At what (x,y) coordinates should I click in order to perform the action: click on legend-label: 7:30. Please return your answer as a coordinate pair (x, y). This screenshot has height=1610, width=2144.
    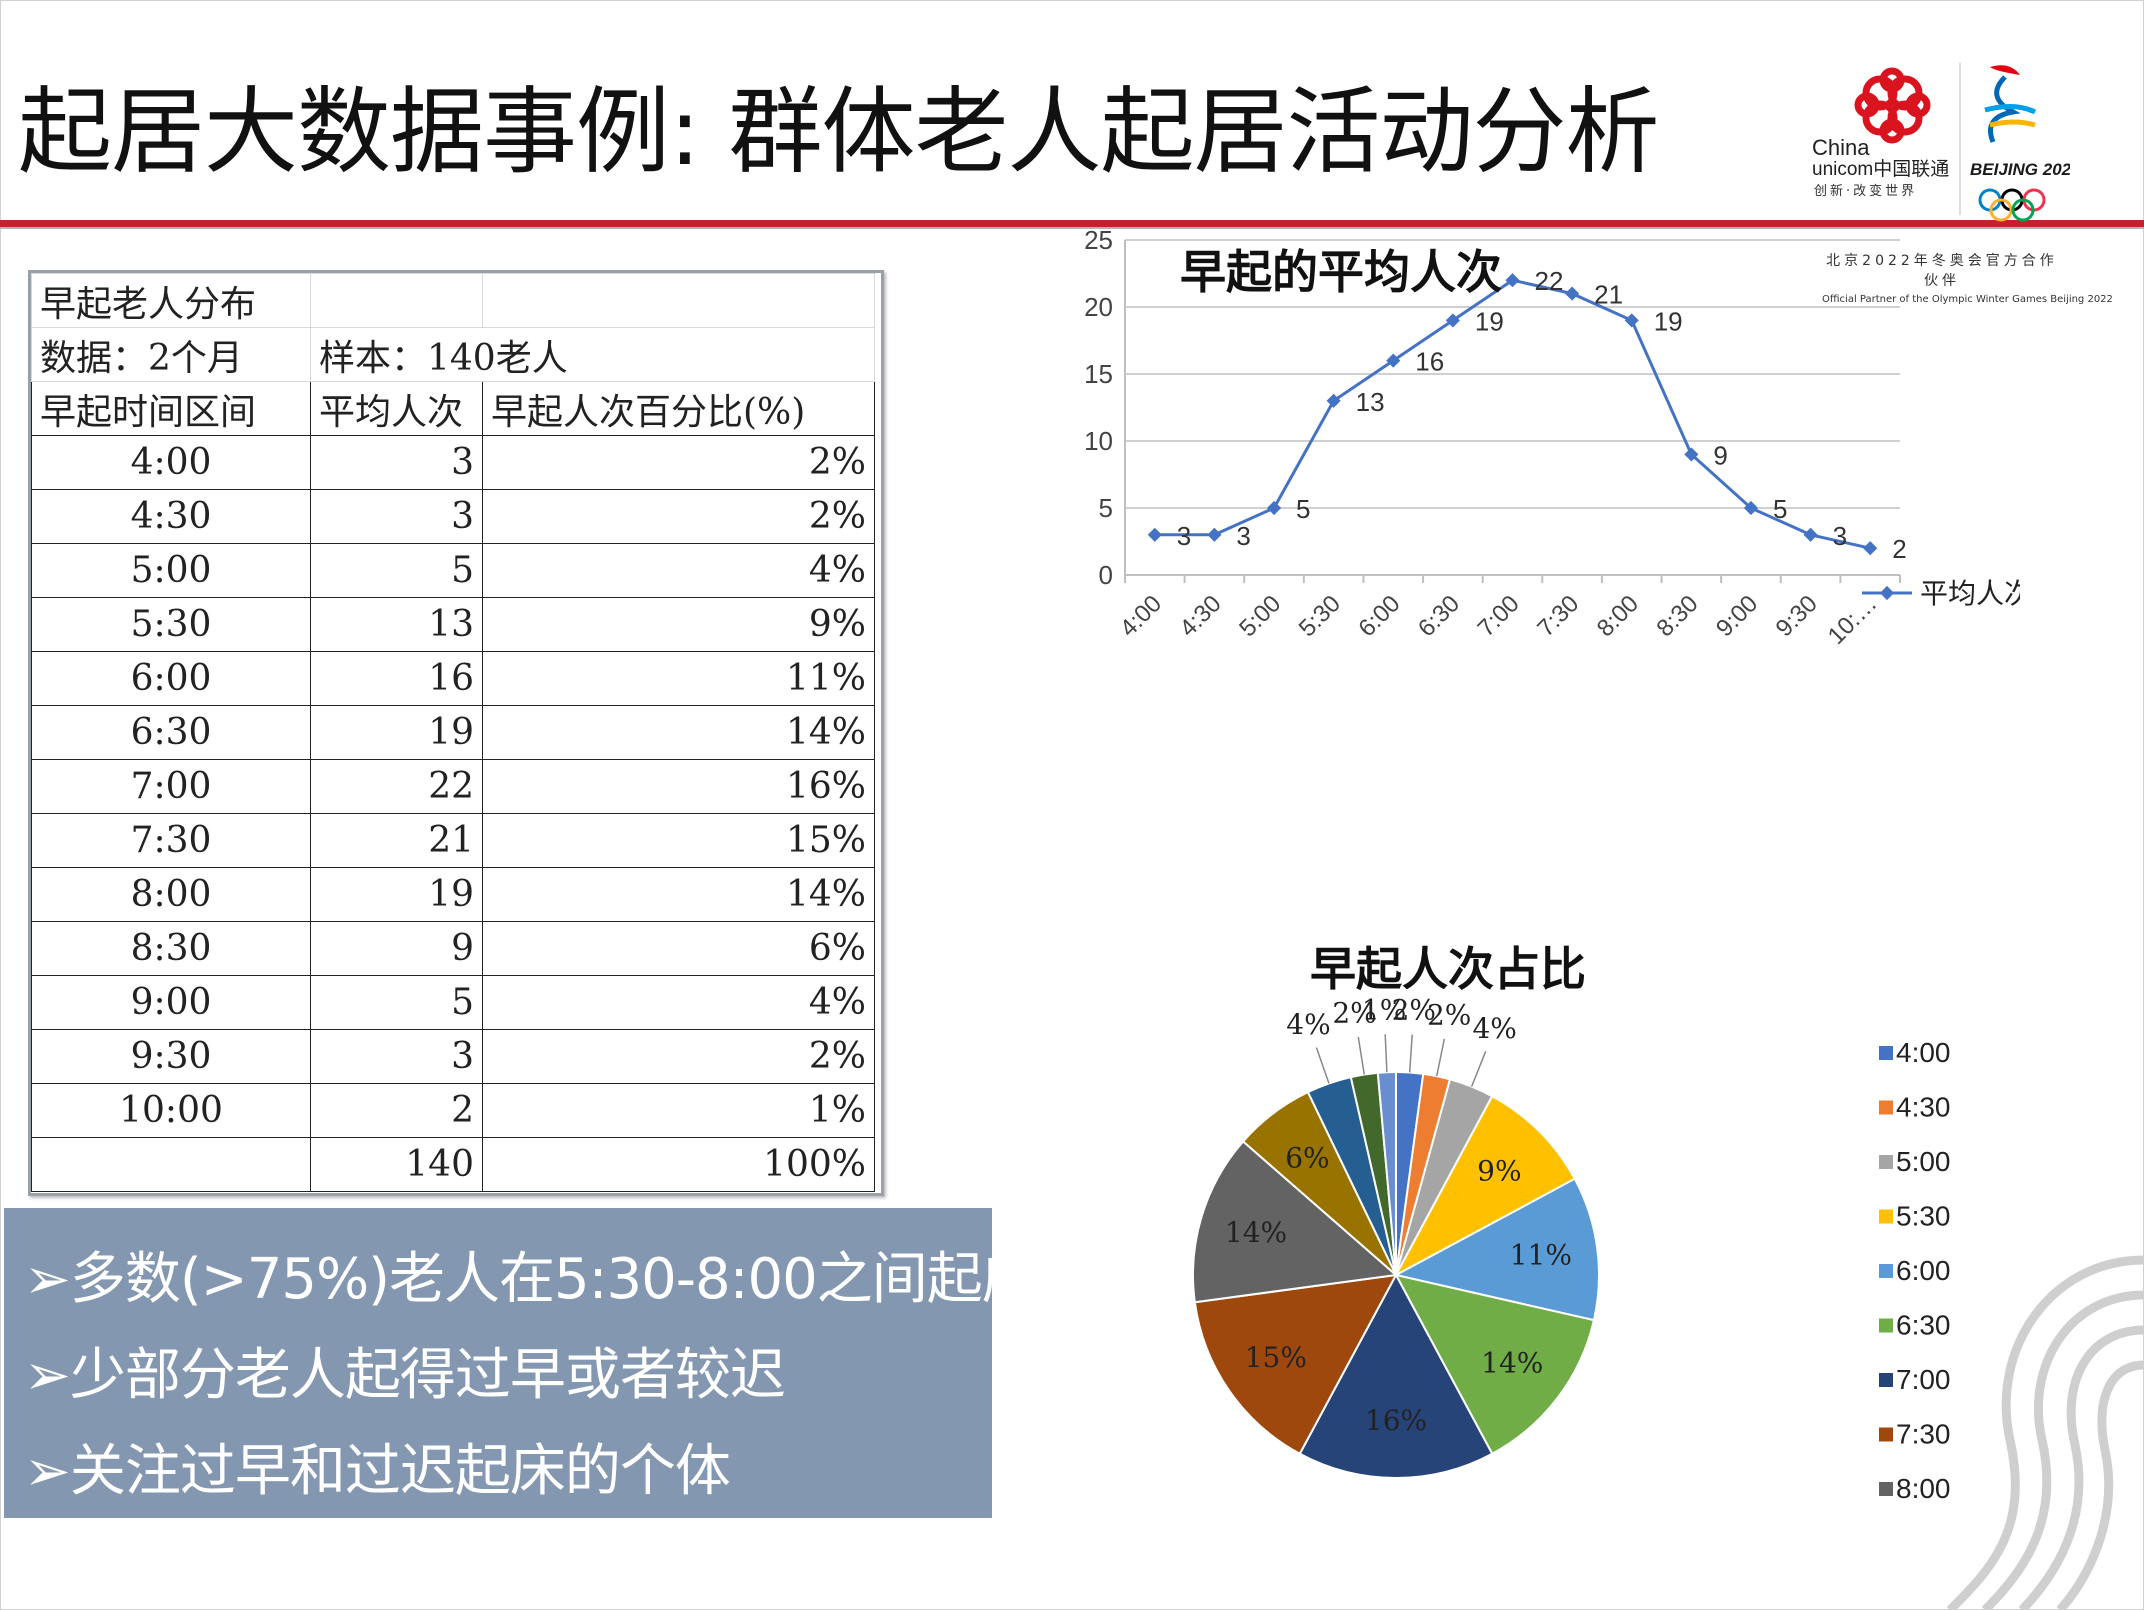
    Looking at the image, I should click on (1923, 1434).